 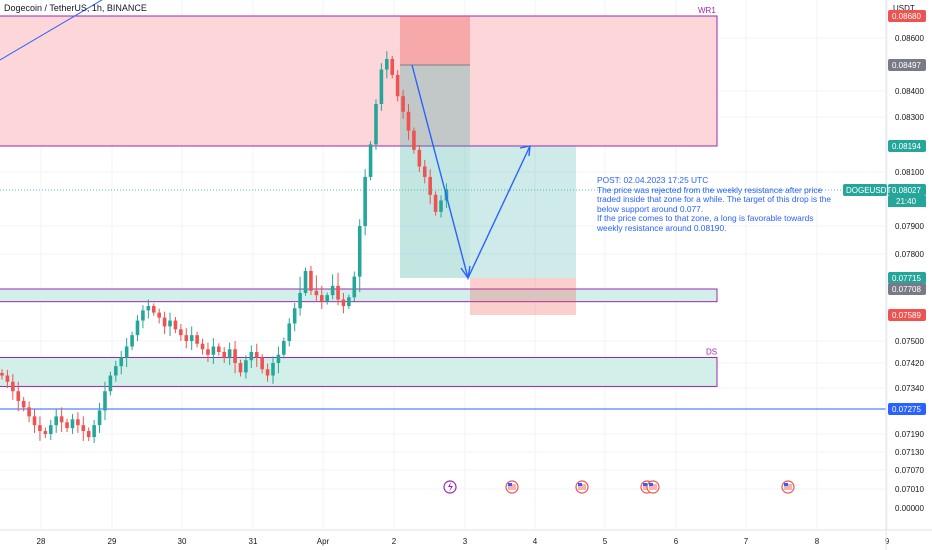 I want to click on price-tag-label: 0.07589, so click(x=906, y=315).